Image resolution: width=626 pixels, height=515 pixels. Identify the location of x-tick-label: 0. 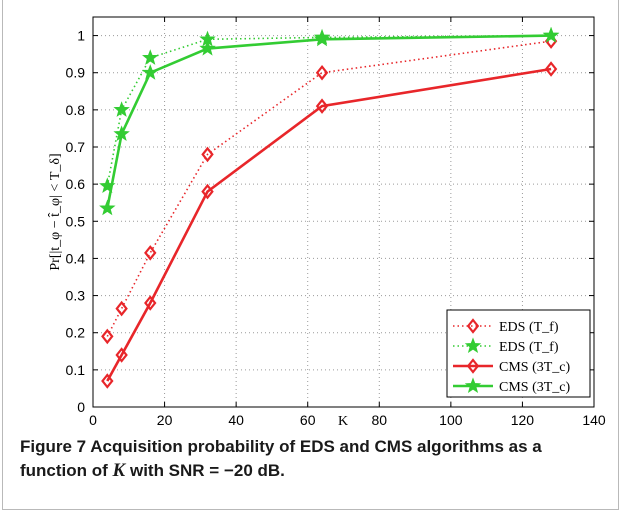
(93, 420).